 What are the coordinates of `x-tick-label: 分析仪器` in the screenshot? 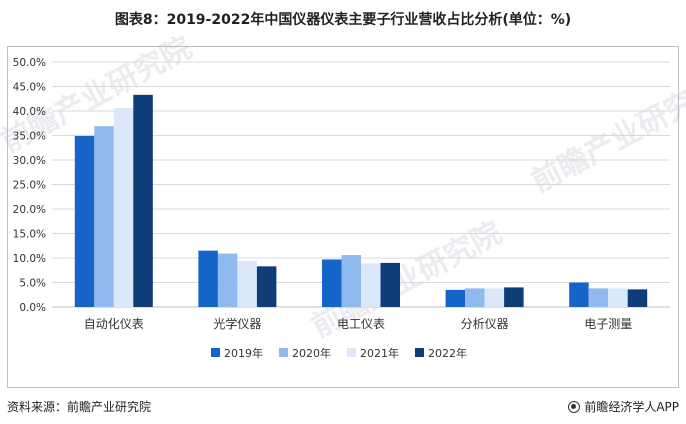 It's located at (485, 324).